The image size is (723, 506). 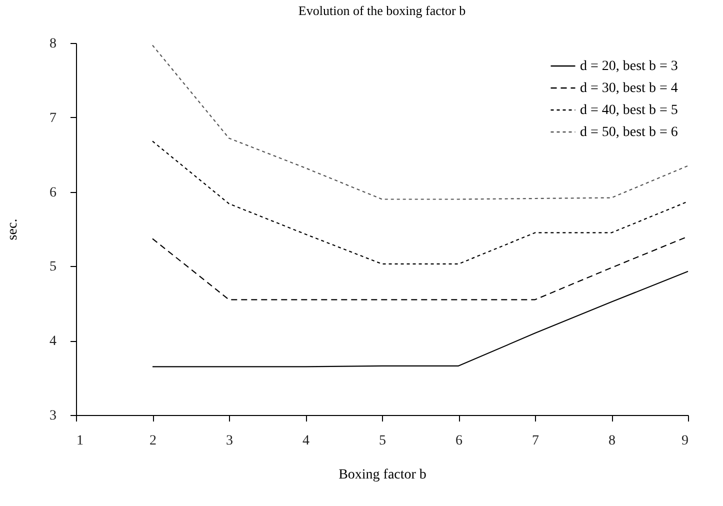 I want to click on x-tick-label: 1, so click(x=80, y=441).